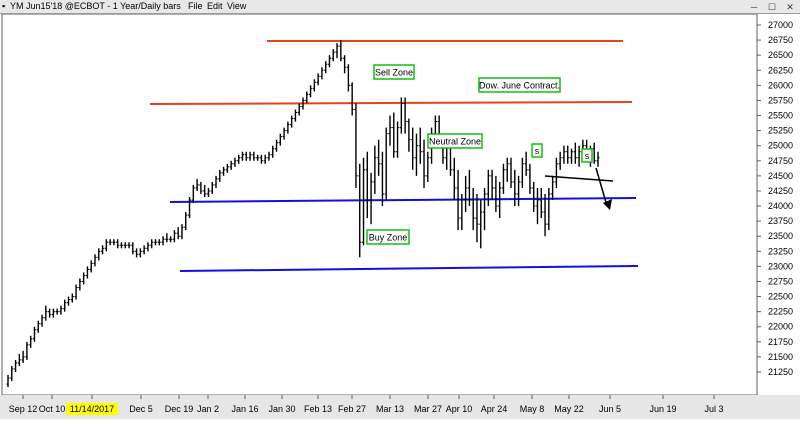 The width and height of the screenshot is (800, 424). Describe the element at coordinates (352, 409) in the screenshot. I see `x-tick-label: Feb 27` at that location.